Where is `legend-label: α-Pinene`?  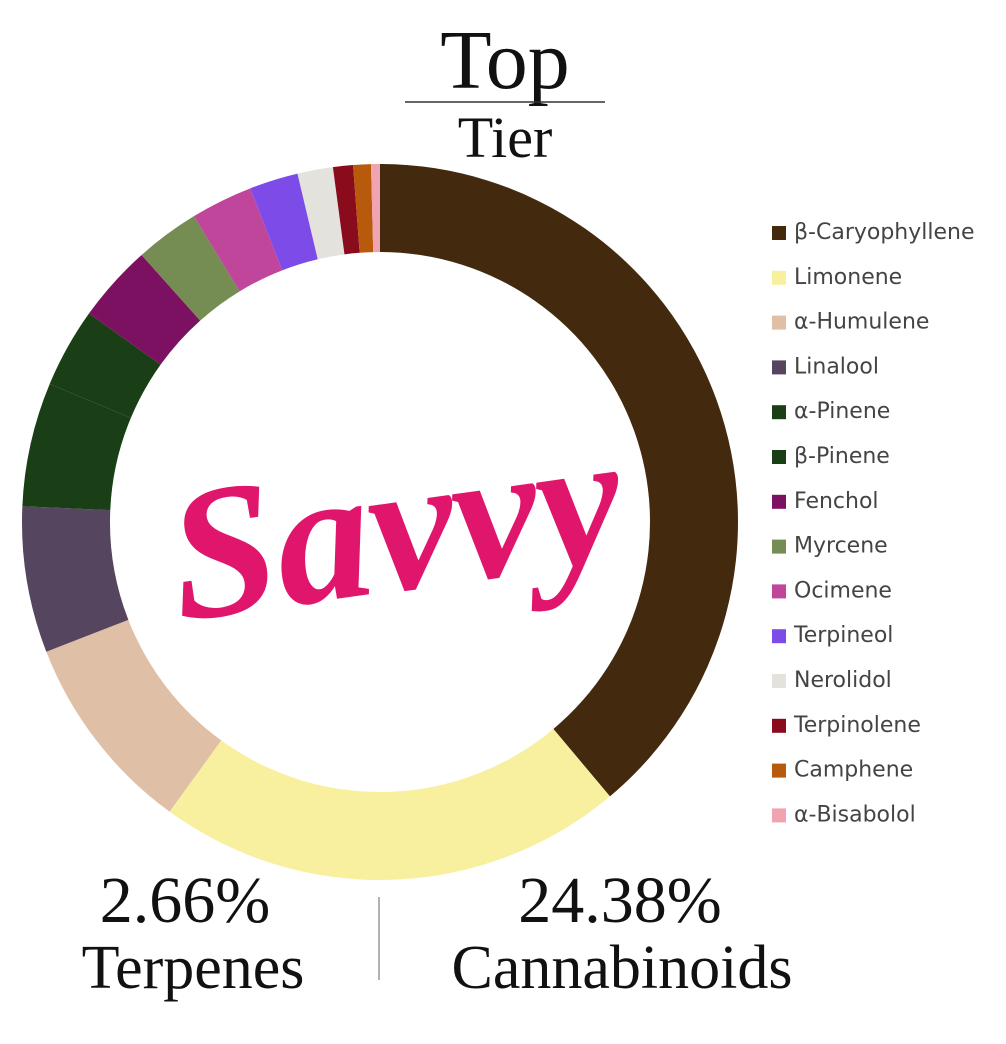 legend-label: α-Pinene is located at coordinates (842, 411).